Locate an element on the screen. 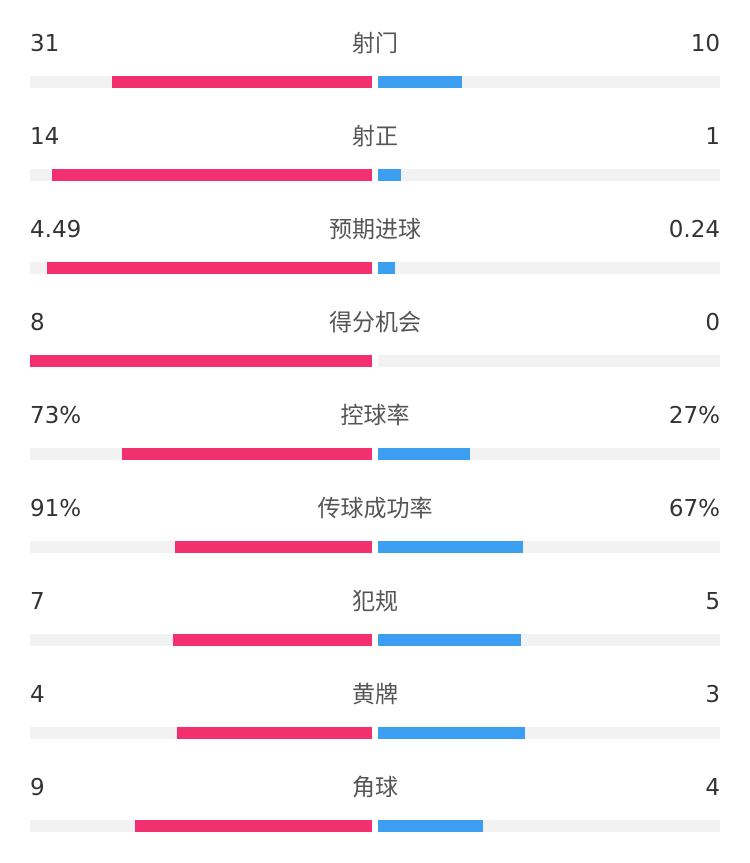  away-value: 27% is located at coordinates (694, 416).